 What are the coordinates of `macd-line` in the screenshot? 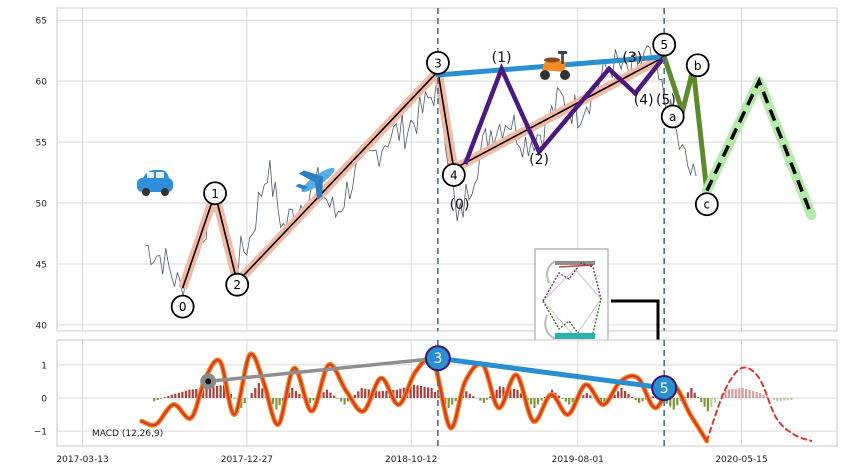 It's located at (424, 397).